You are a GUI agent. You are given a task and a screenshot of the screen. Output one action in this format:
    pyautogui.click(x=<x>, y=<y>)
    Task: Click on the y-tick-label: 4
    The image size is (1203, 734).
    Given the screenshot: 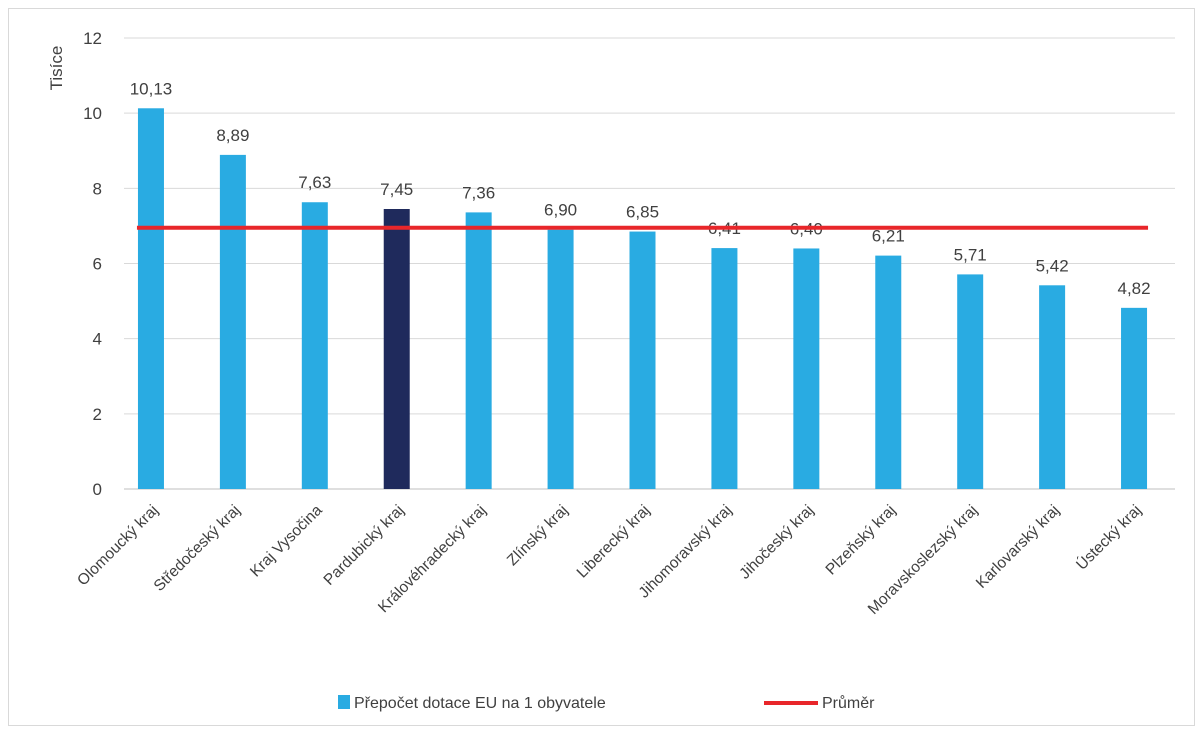 What is the action you would take?
    pyautogui.click(x=97, y=339)
    